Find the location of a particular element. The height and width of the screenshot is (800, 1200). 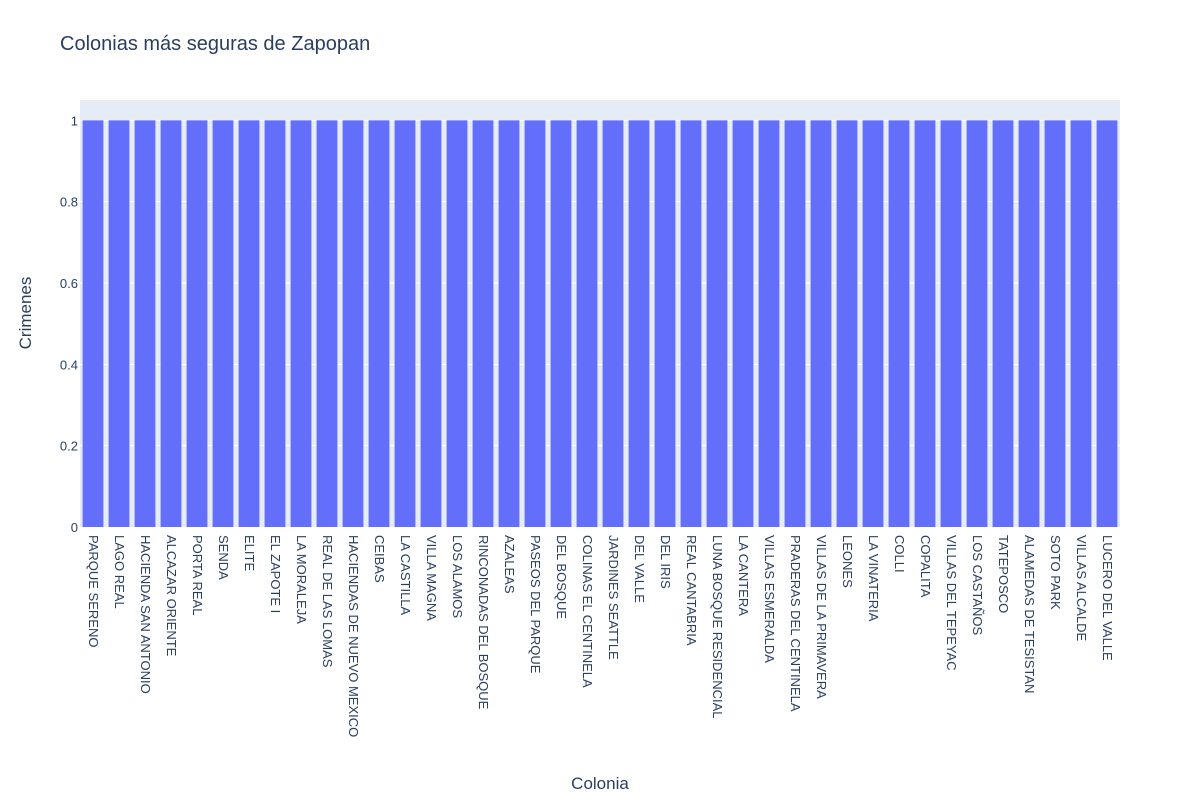

x-tick-label: VILLAS ESMERALDA is located at coordinates (769, 599).